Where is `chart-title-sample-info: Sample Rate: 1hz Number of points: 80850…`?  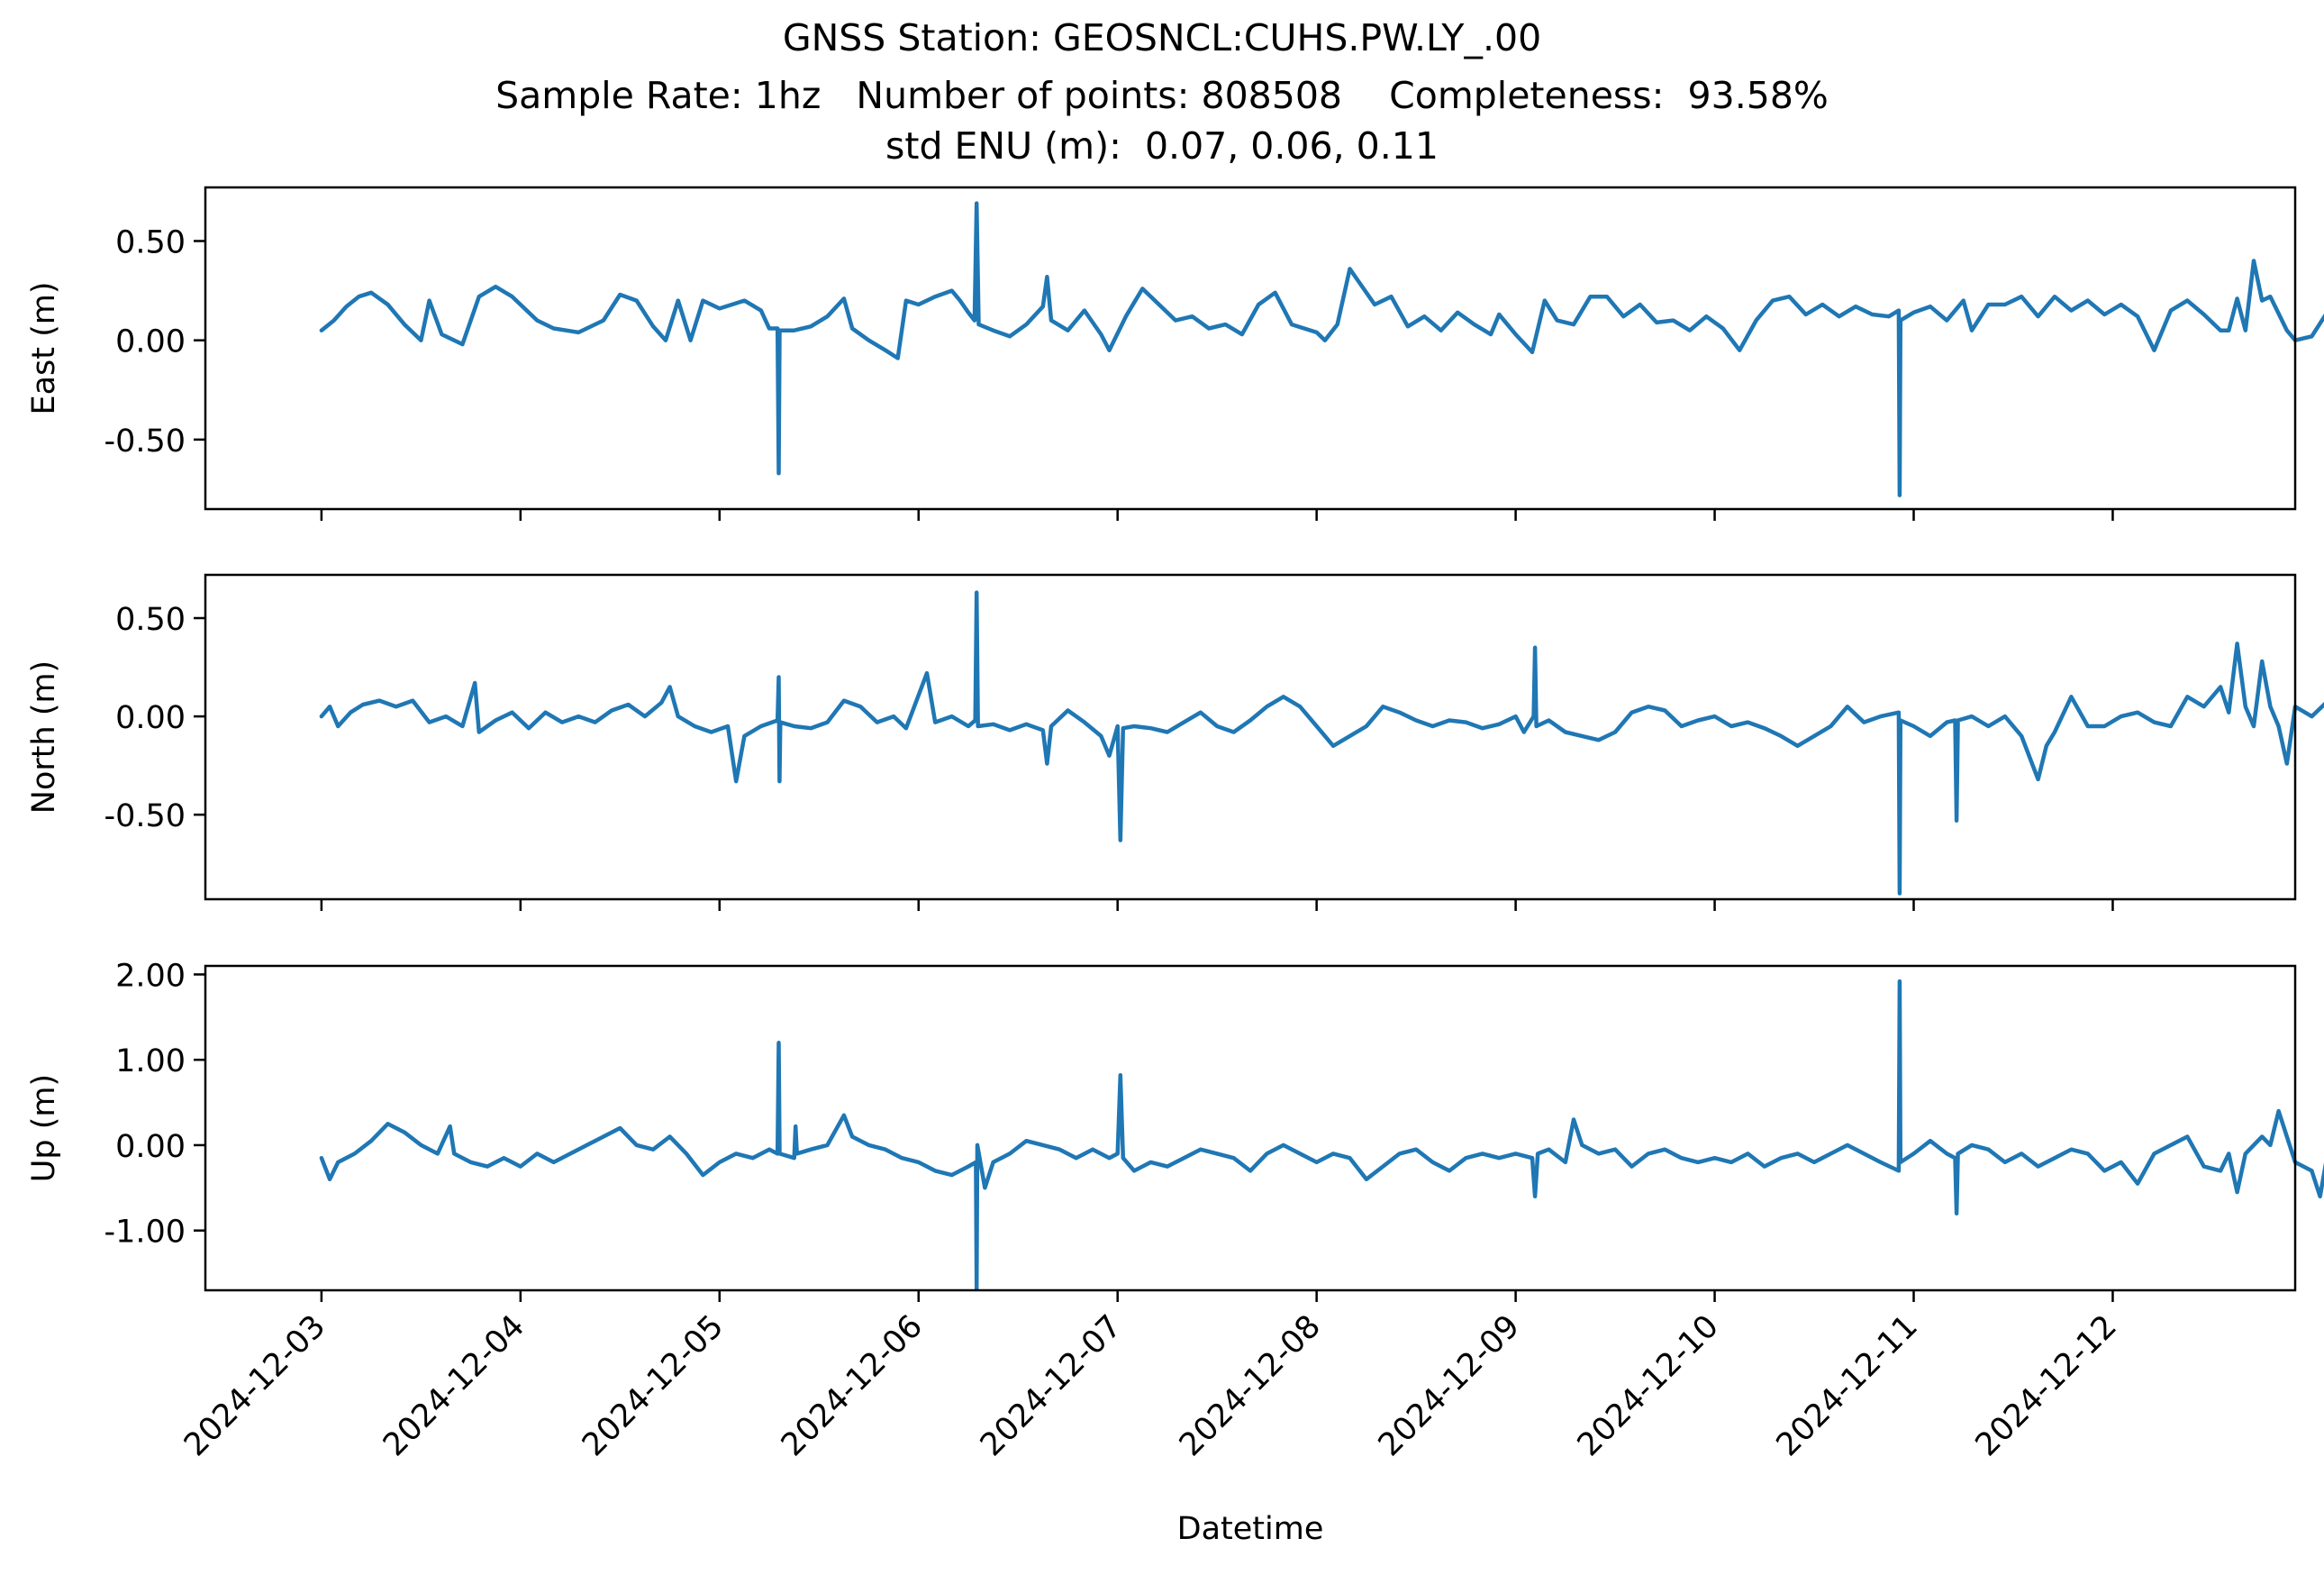 chart-title-sample-info: Sample Rate: 1hz Number of points: 80850… is located at coordinates (1162, 95).